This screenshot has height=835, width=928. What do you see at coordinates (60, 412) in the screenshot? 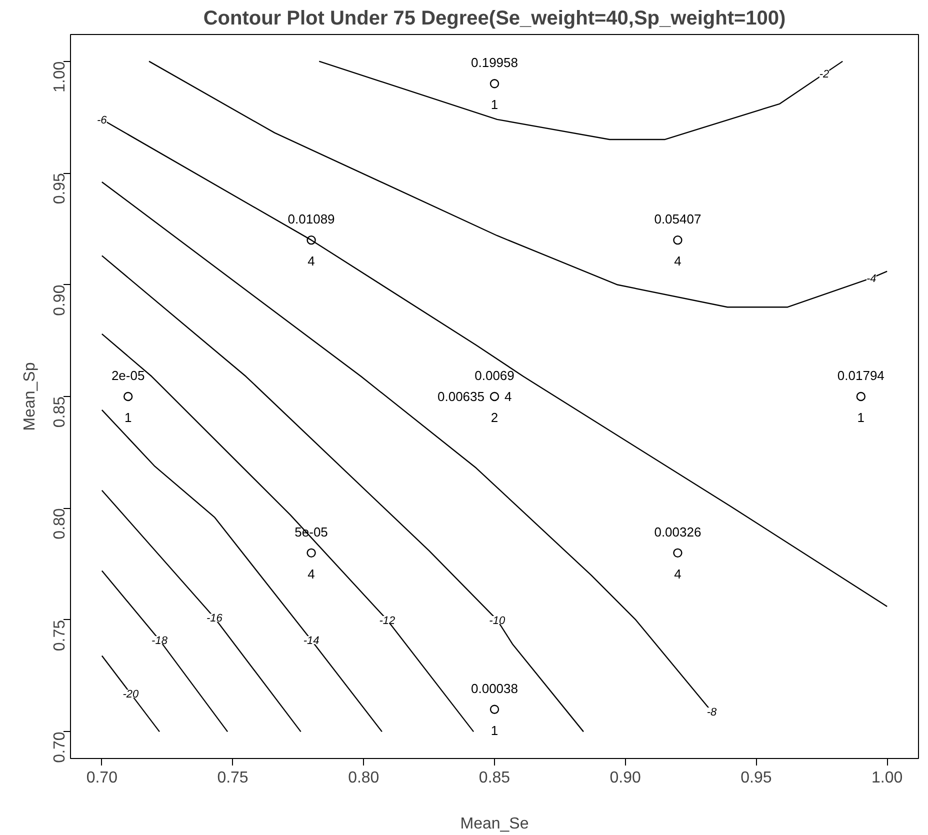
I see `y-tick-label: 0.85` at bounding box center [60, 412].